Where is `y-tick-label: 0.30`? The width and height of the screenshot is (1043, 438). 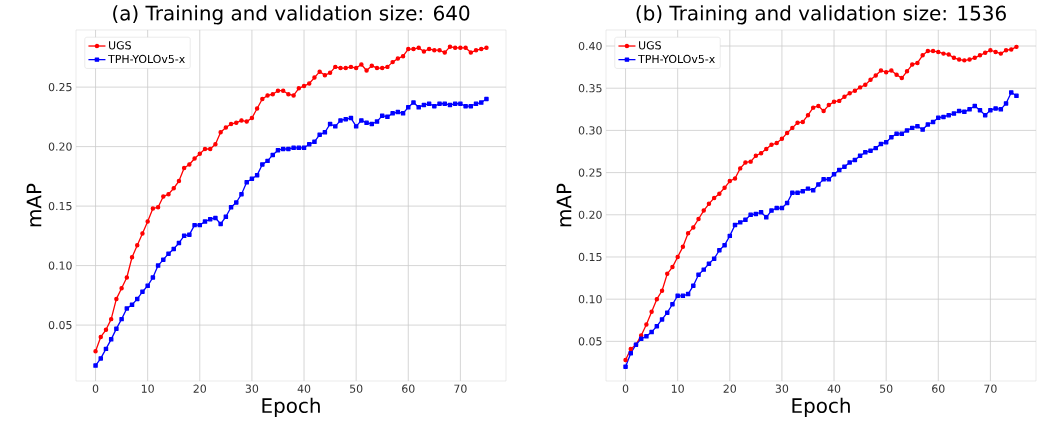 y-tick-label: 0.30 is located at coordinates (590, 130).